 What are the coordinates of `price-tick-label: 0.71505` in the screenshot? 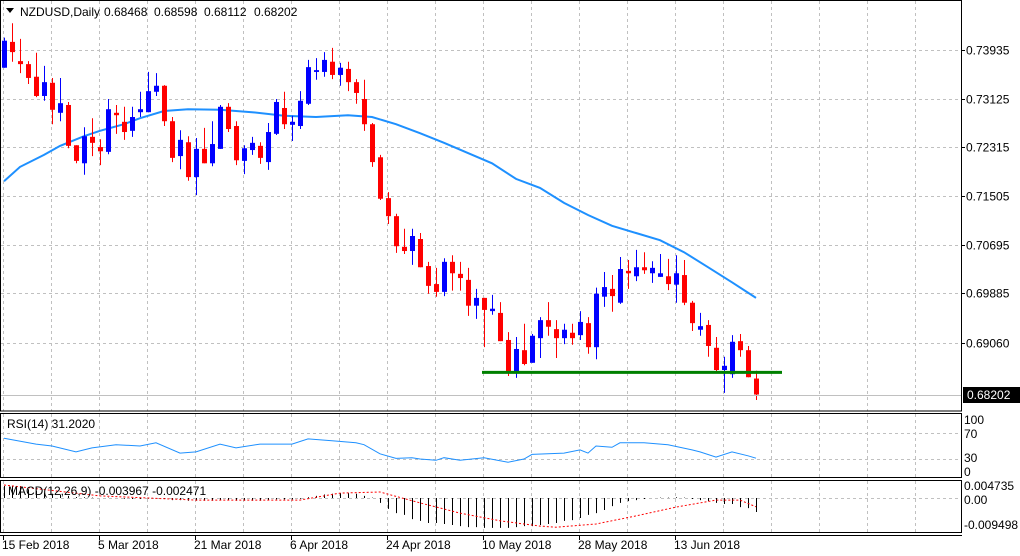 It's located at (988, 197).